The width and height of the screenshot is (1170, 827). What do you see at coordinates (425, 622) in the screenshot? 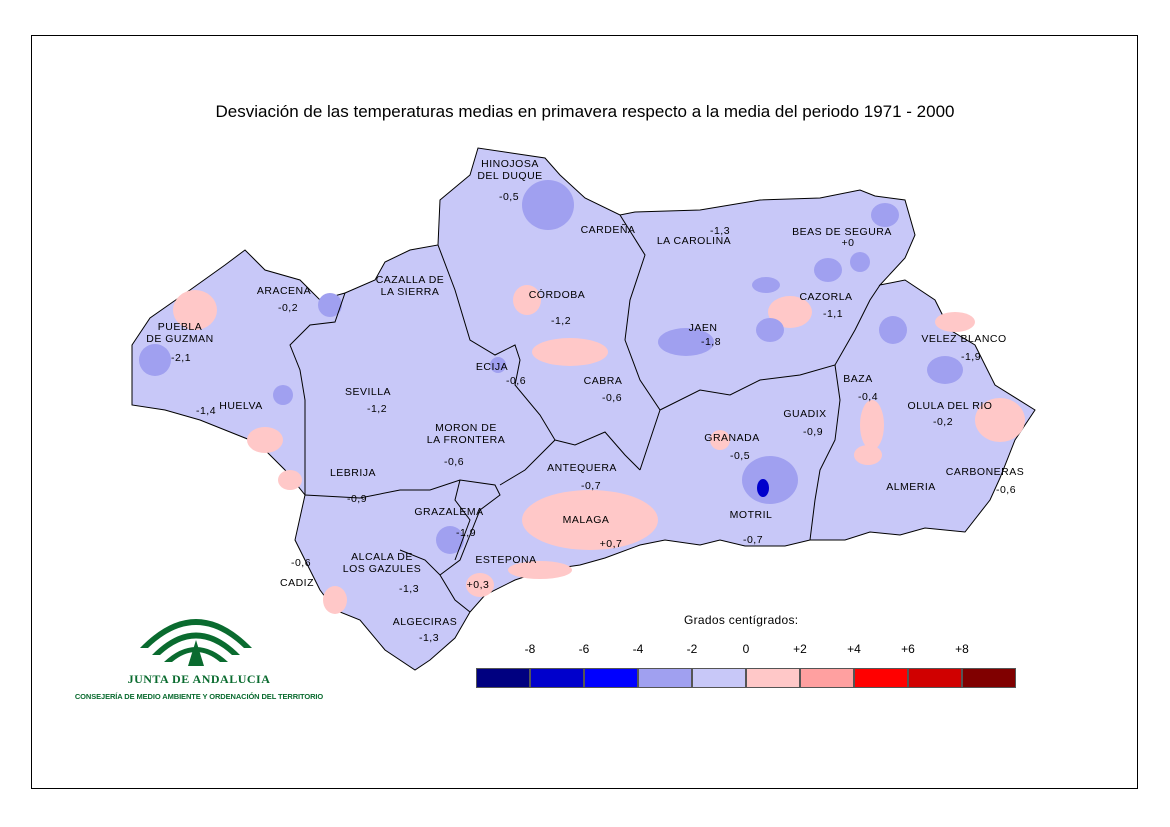
I see `station-name: ALGECIRAS` at bounding box center [425, 622].